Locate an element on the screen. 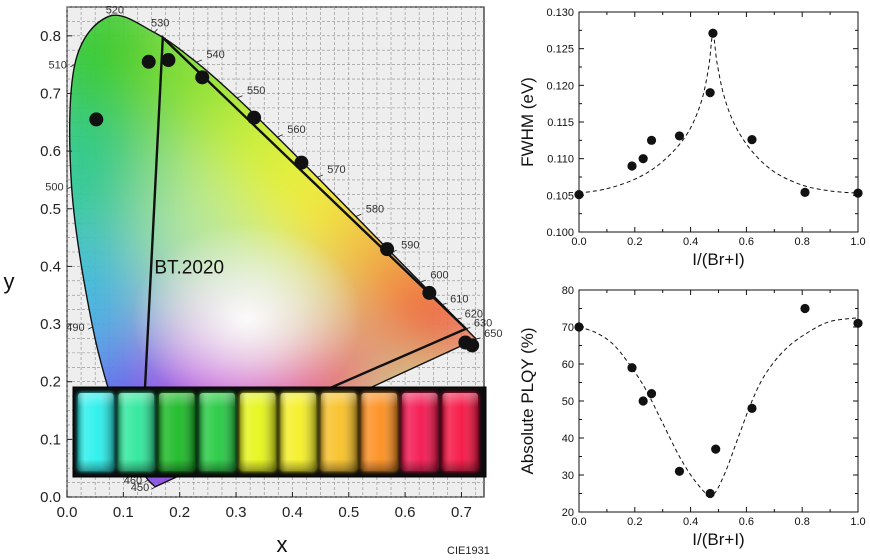 The height and width of the screenshot is (560, 870). cie-y-tick-label: 0.8 is located at coordinates (50, 36).